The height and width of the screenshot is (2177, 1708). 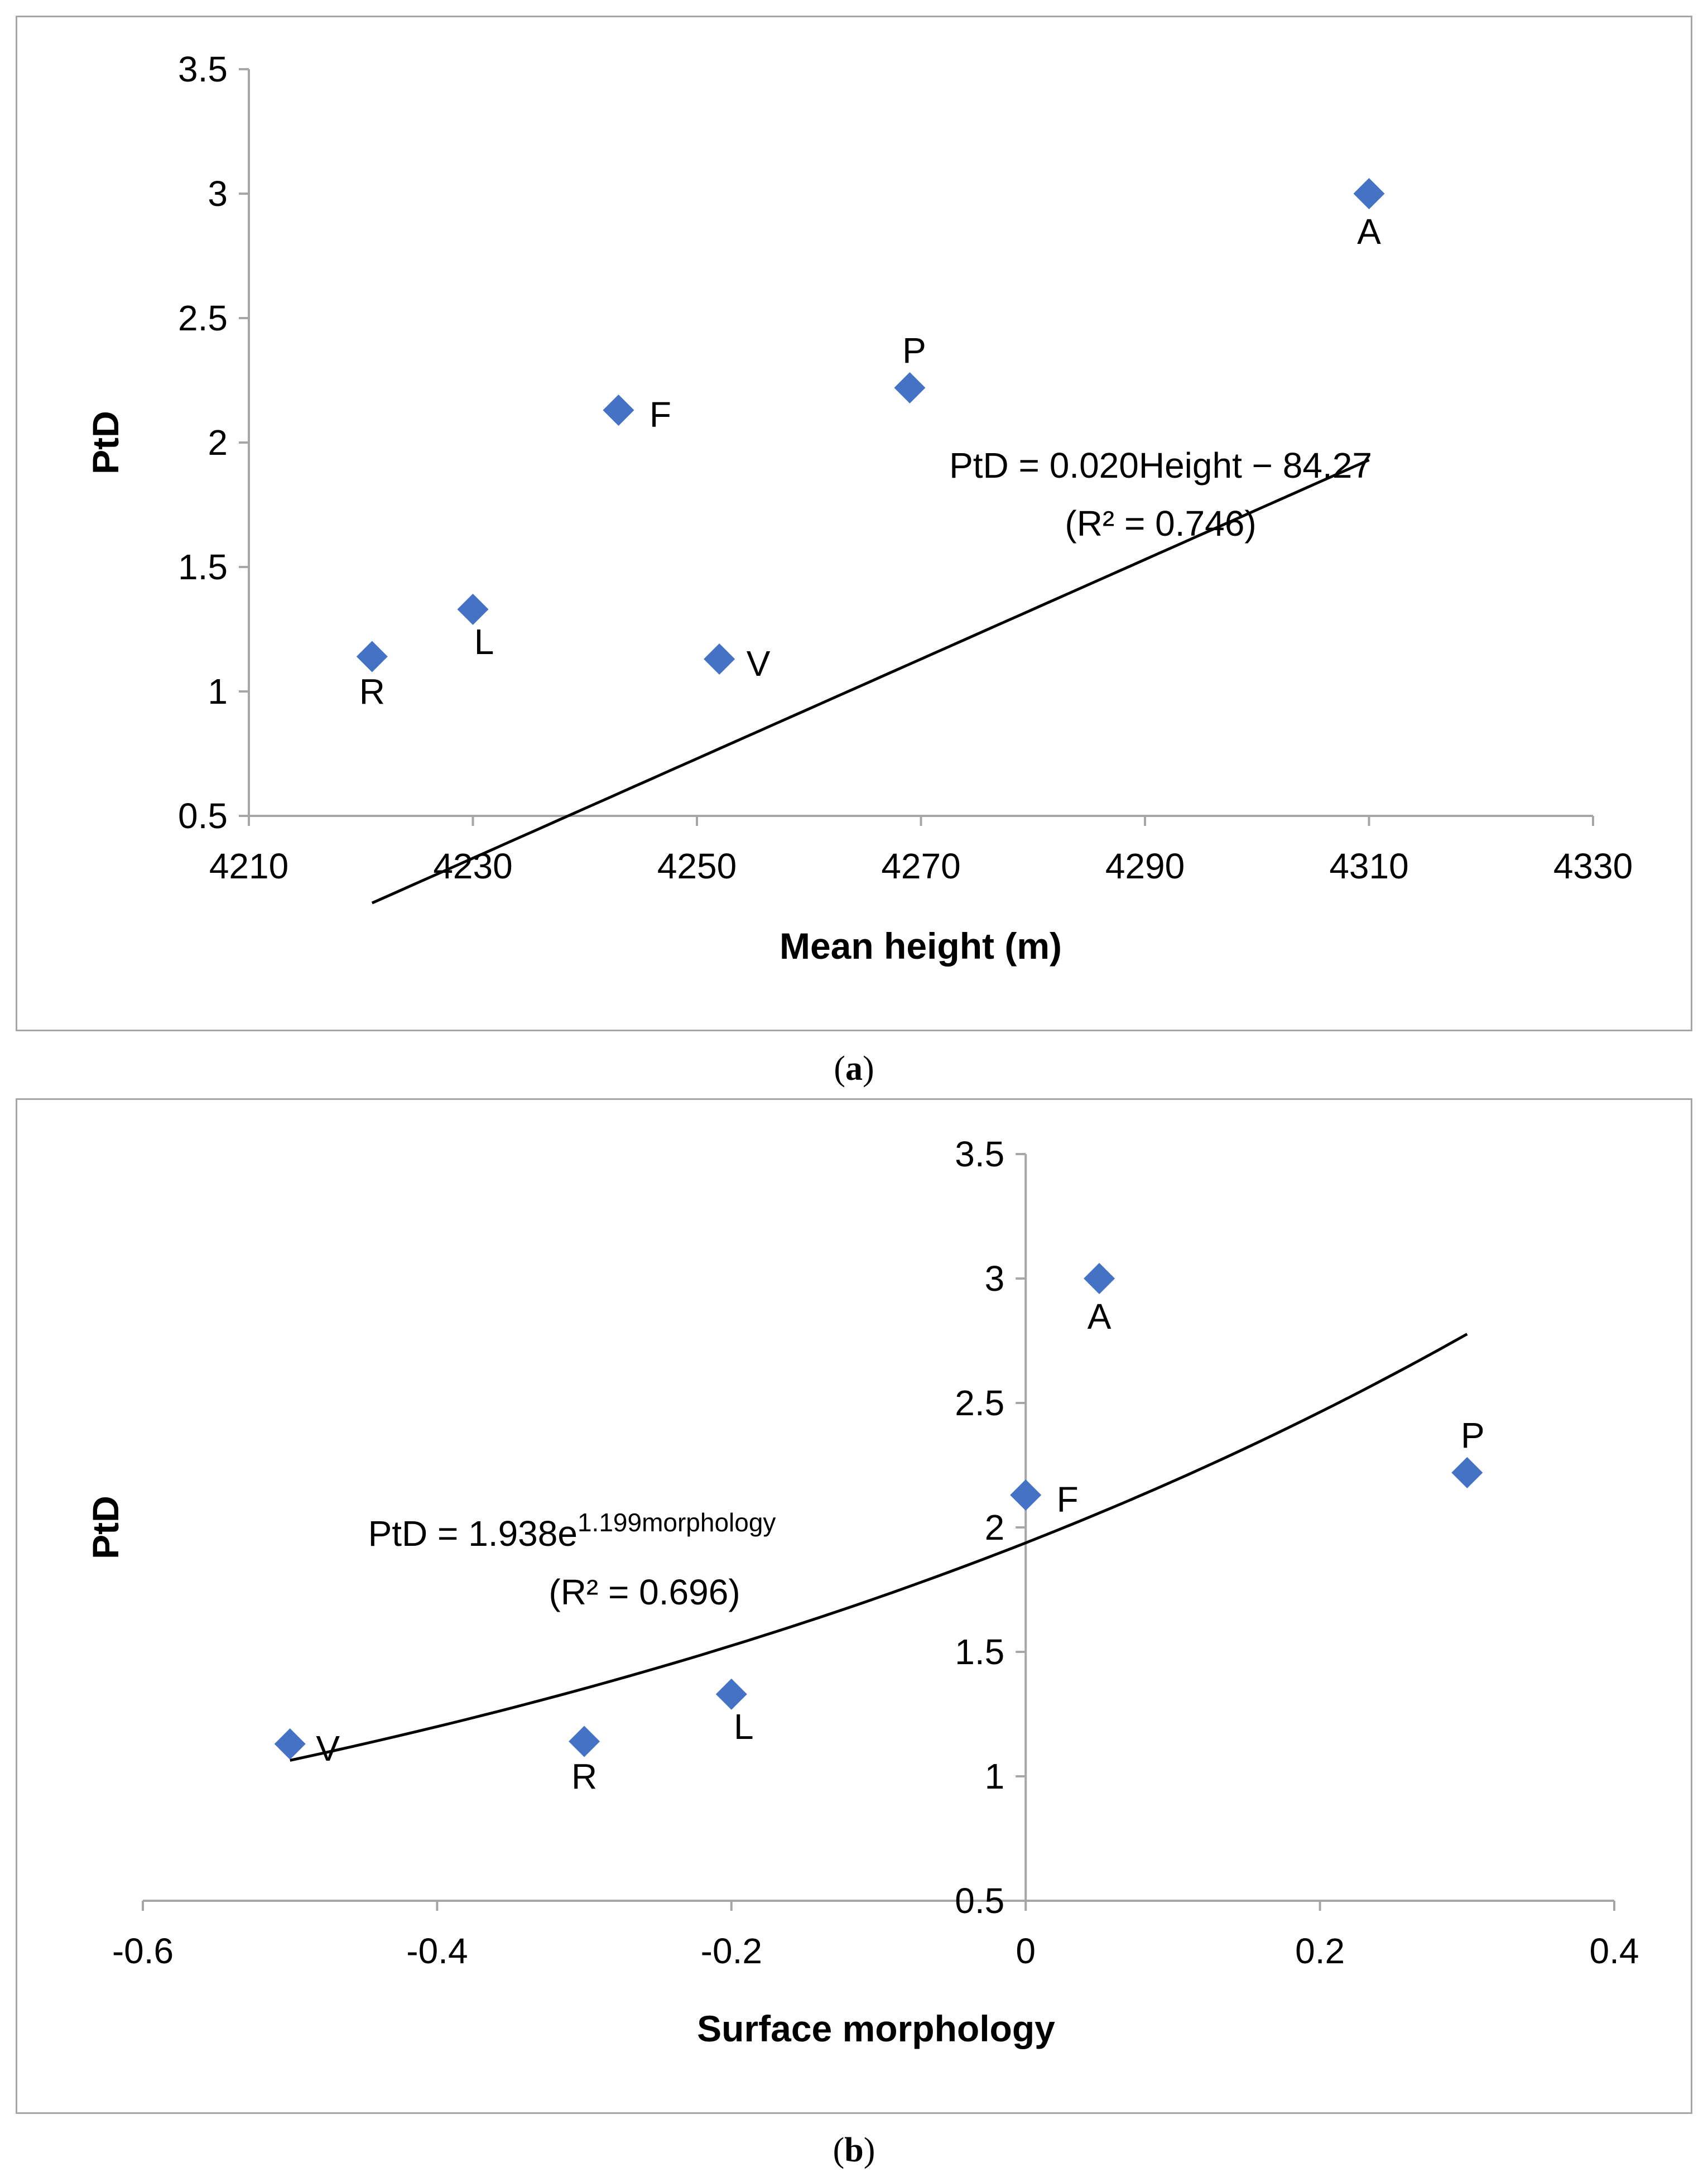 I want to click on x-tick-label: 4290, so click(x=1145, y=866).